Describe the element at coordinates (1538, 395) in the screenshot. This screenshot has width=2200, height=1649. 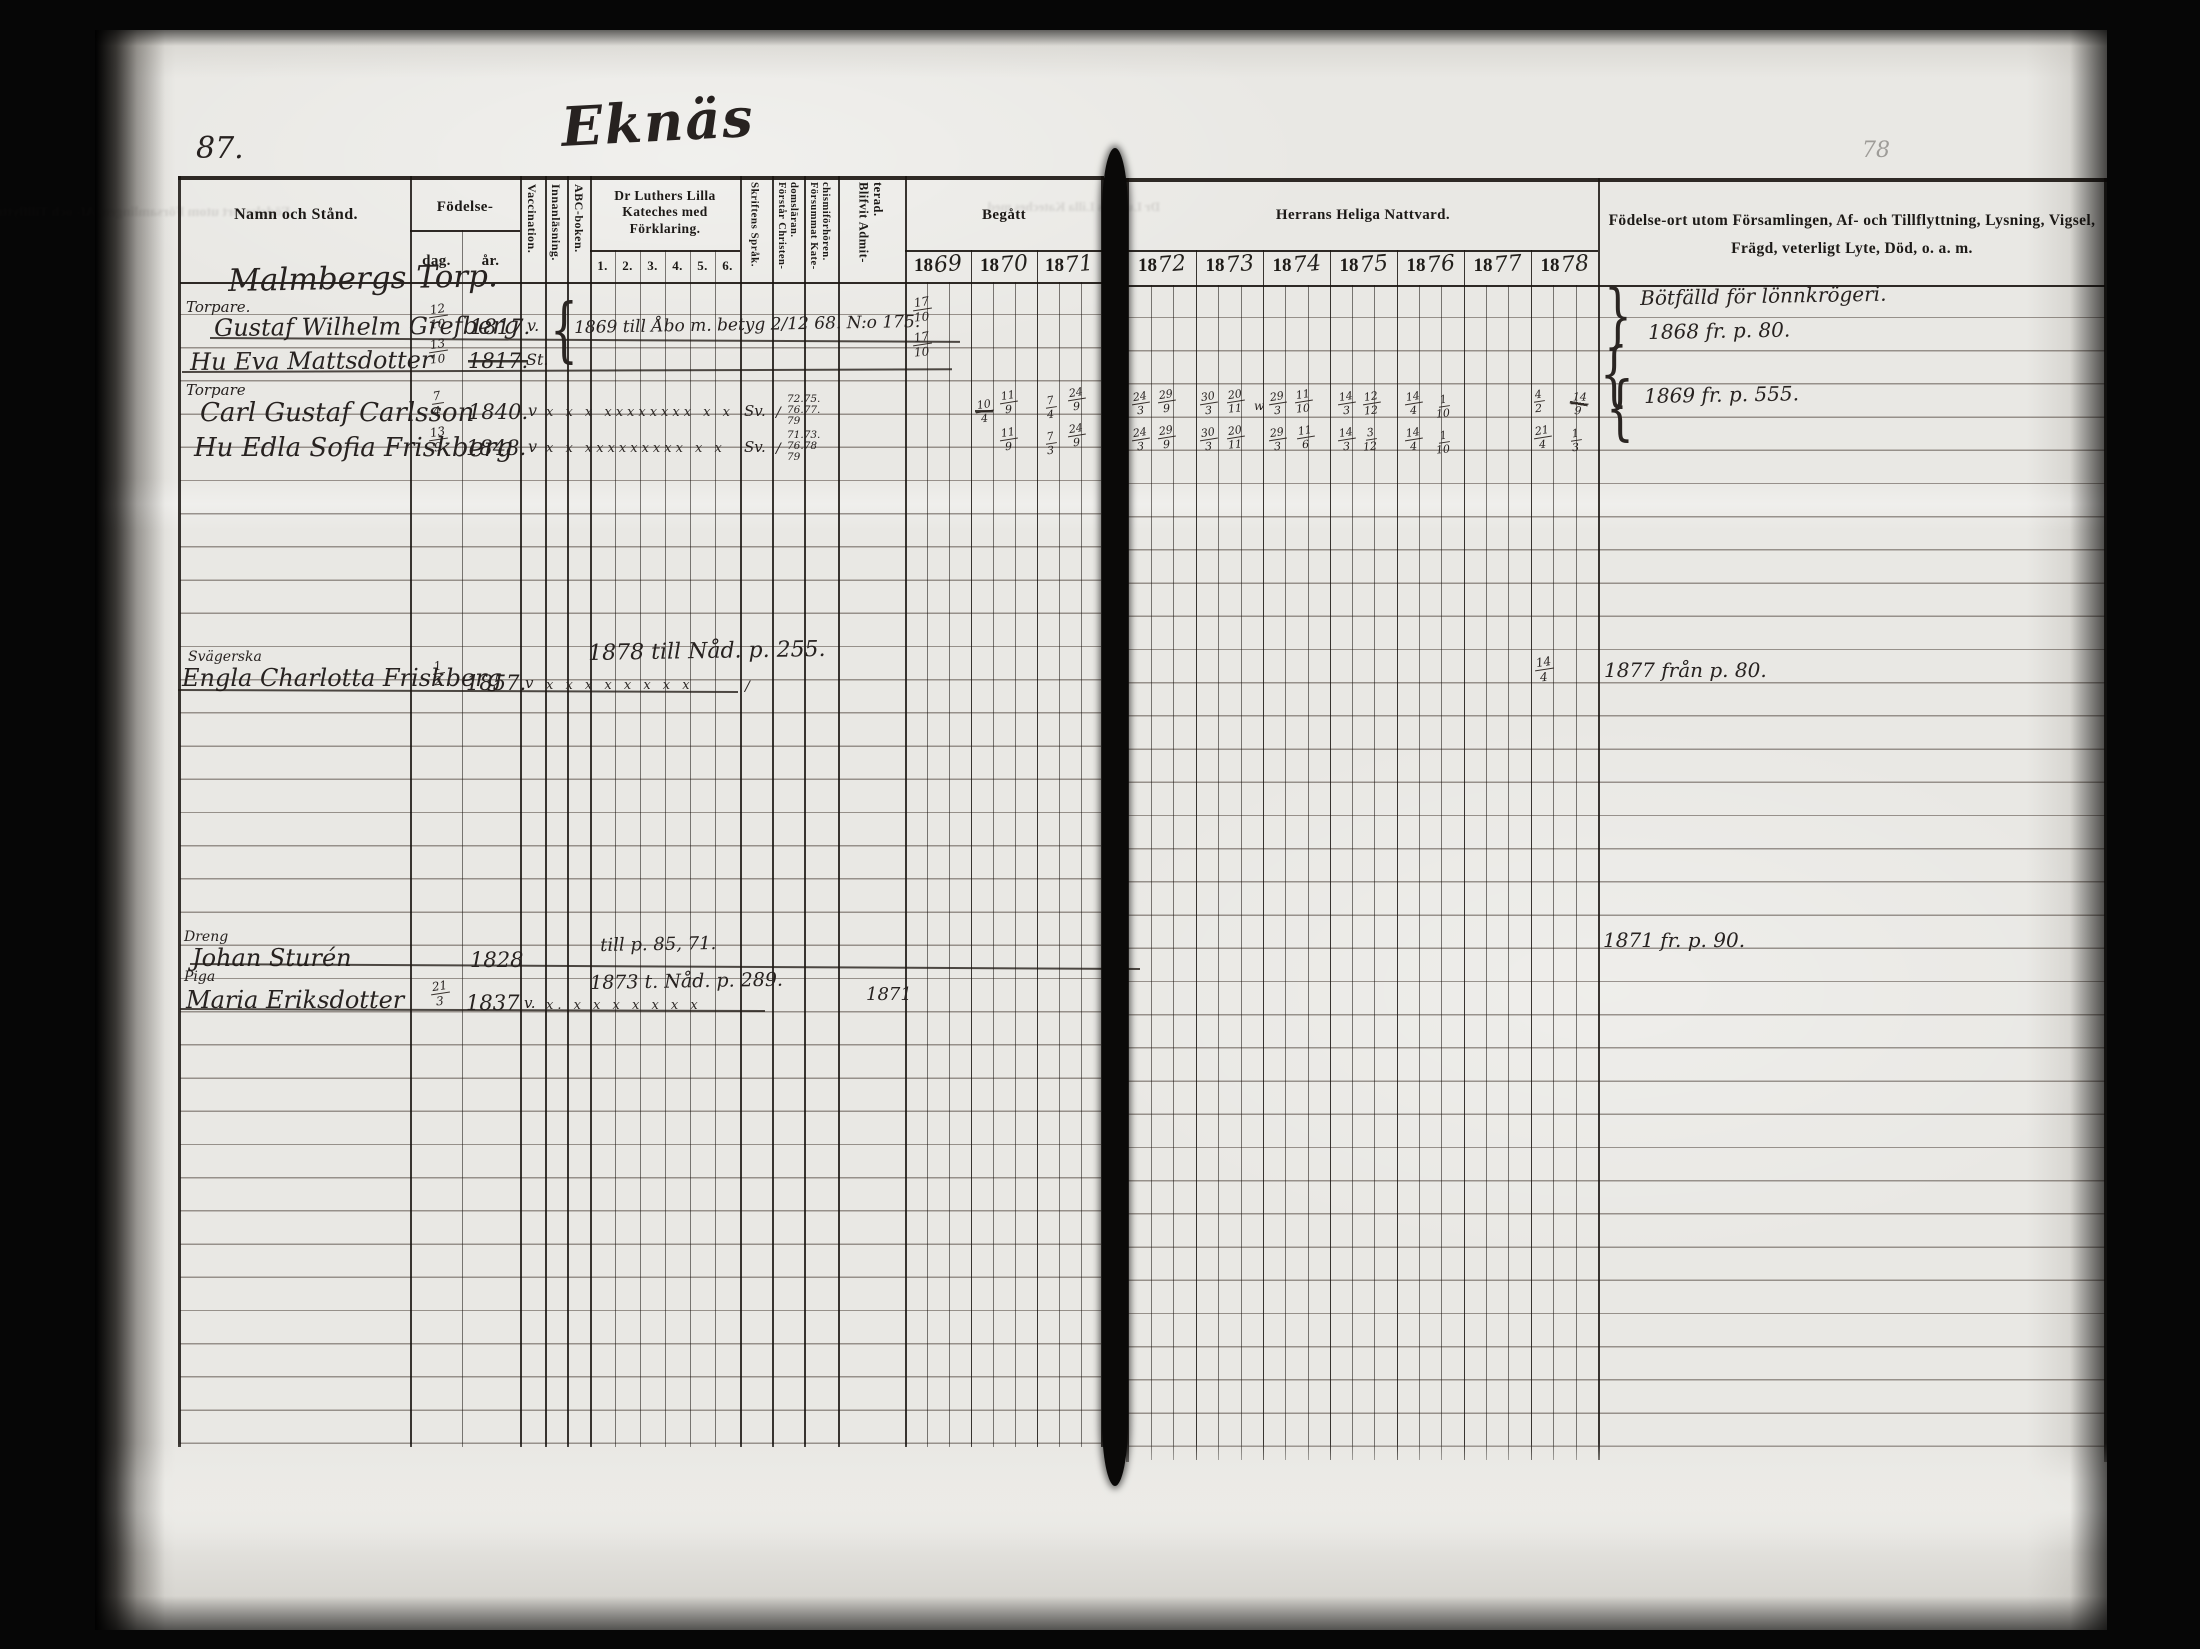
I see `fraction-numerator: 4` at that location.